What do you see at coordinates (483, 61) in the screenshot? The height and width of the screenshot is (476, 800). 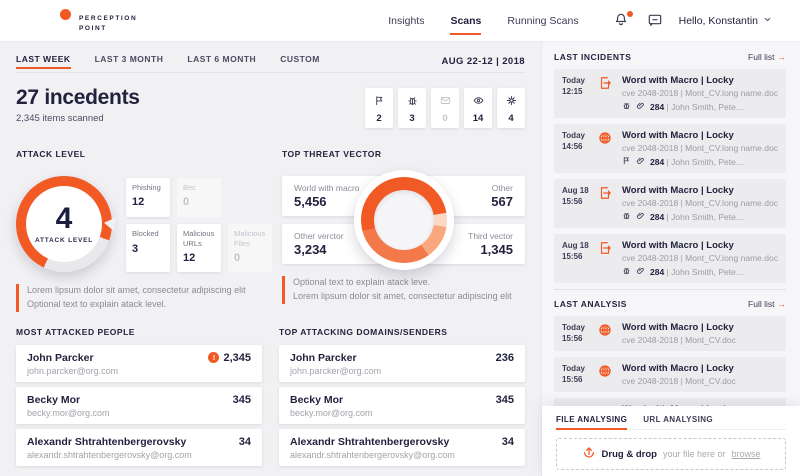 I see `date-range-label: AUG 22-12 | 2018` at bounding box center [483, 61].